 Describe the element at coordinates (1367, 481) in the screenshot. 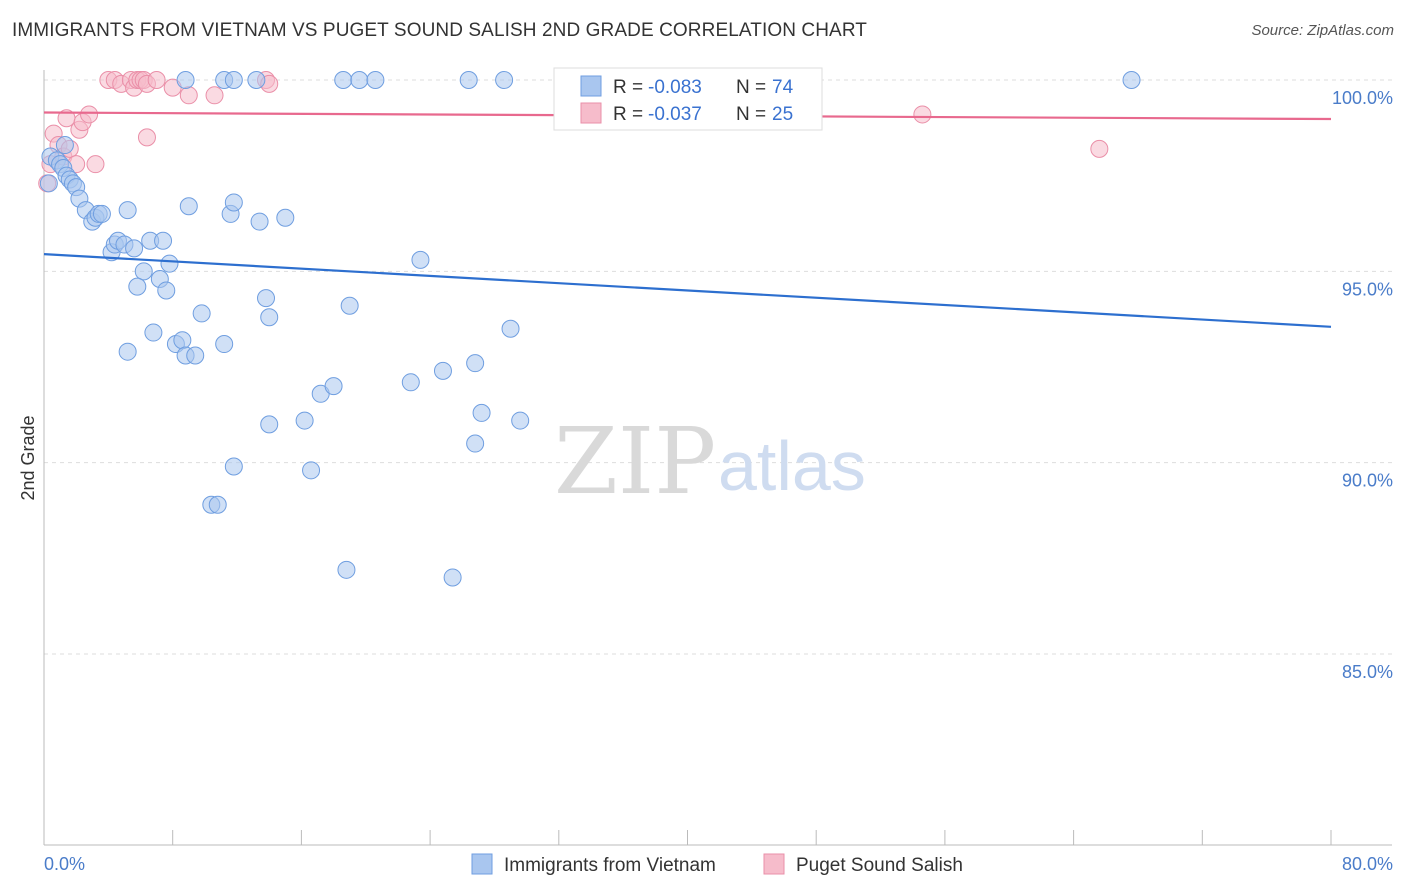

I see `y-tick-label-2: 90.0%` at that location.